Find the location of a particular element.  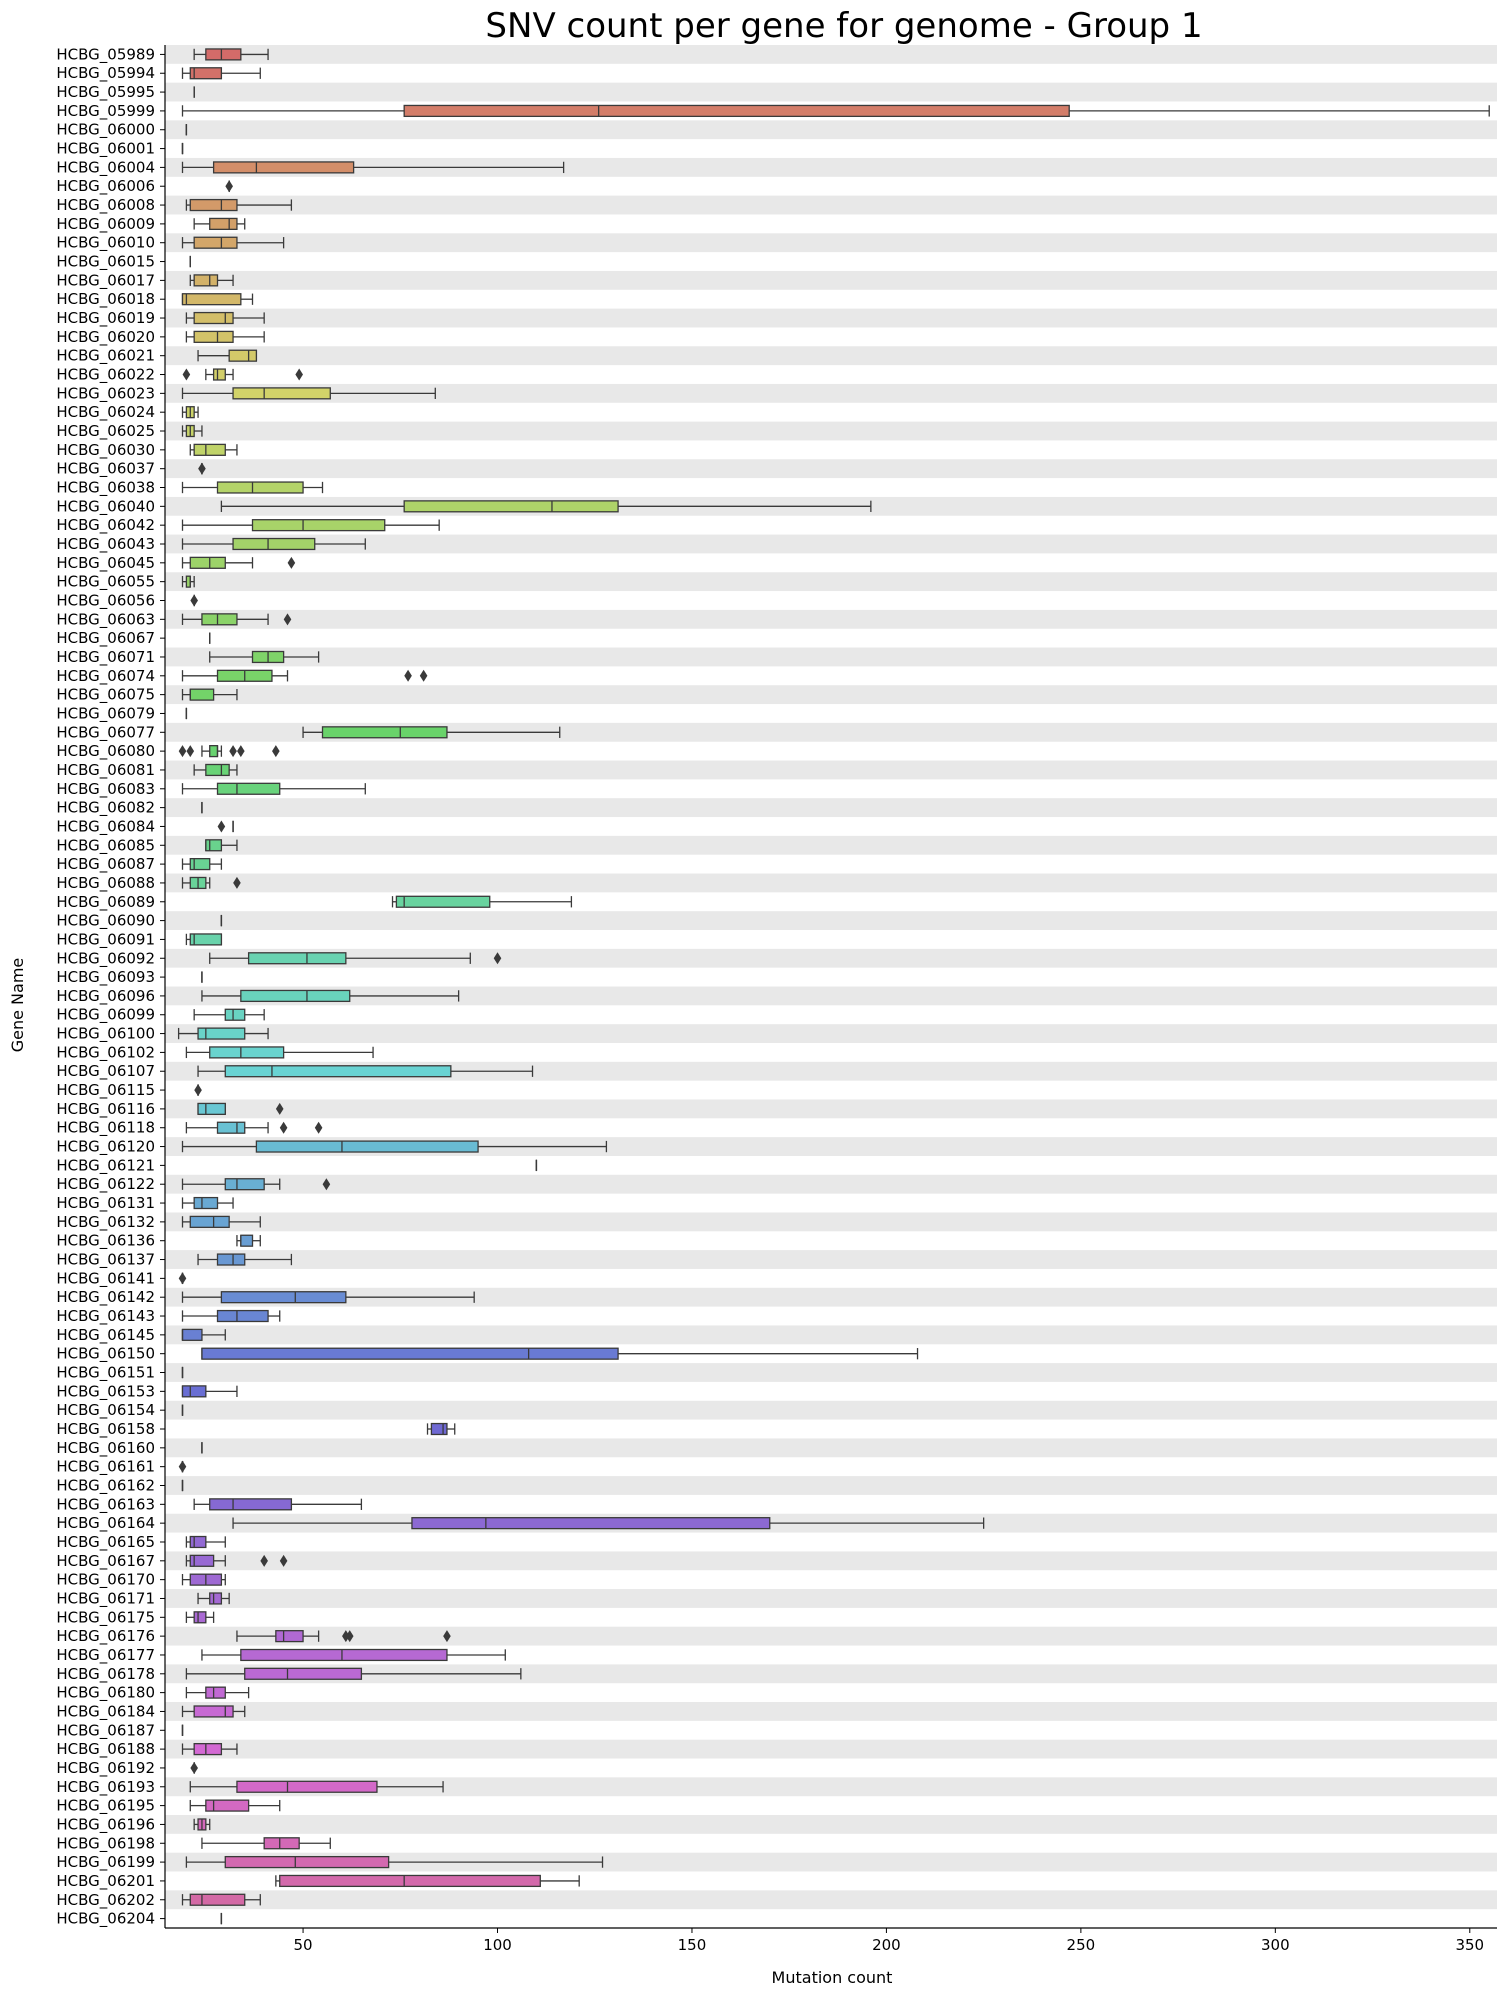

chart-title: SNV count per gene for genome - Group 1 is located at coordinates (843, 26).